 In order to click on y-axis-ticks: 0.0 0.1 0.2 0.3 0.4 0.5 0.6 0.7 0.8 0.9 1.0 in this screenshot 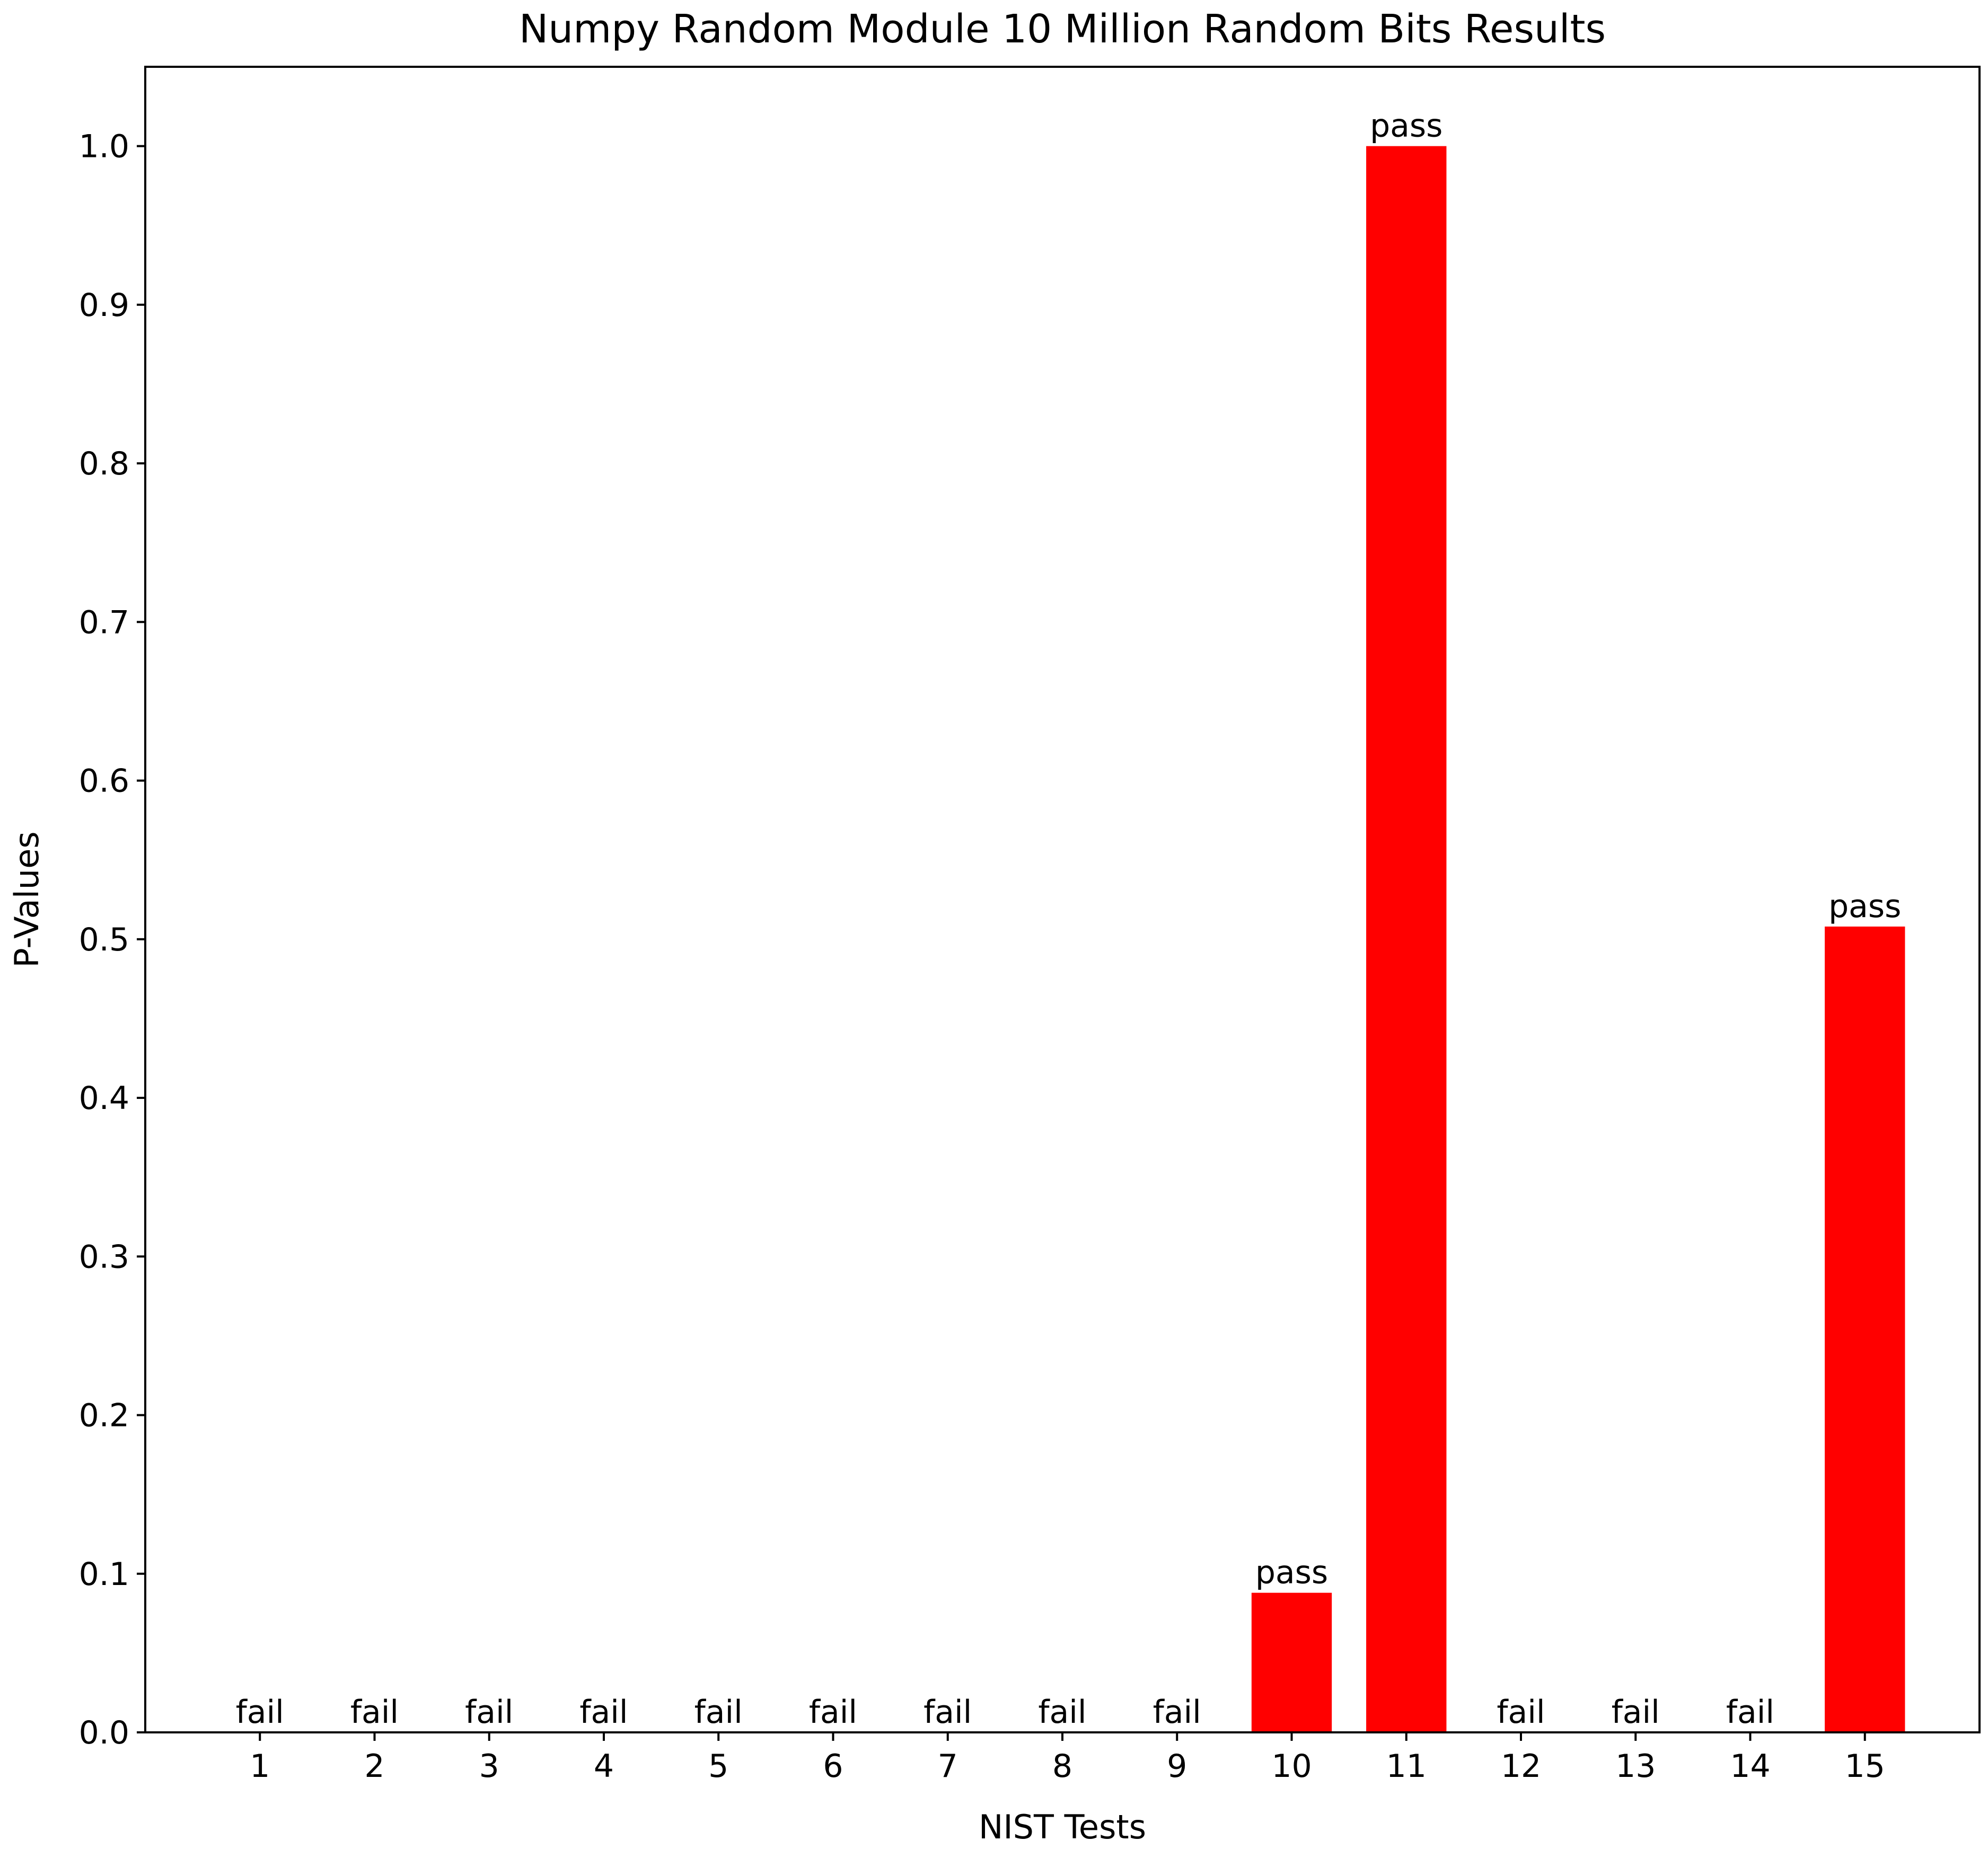, I will do `click(112, 939)`.